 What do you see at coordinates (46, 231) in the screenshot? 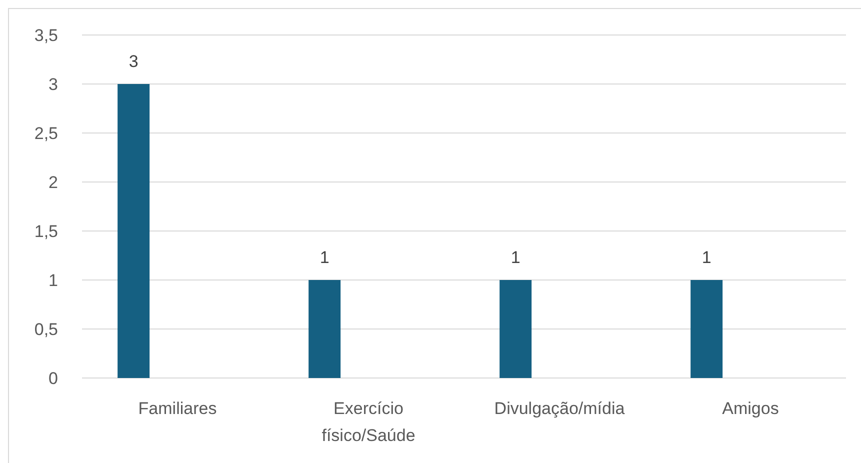
I see `y-tick-label: 1,5` at bounding box center [46, 231].